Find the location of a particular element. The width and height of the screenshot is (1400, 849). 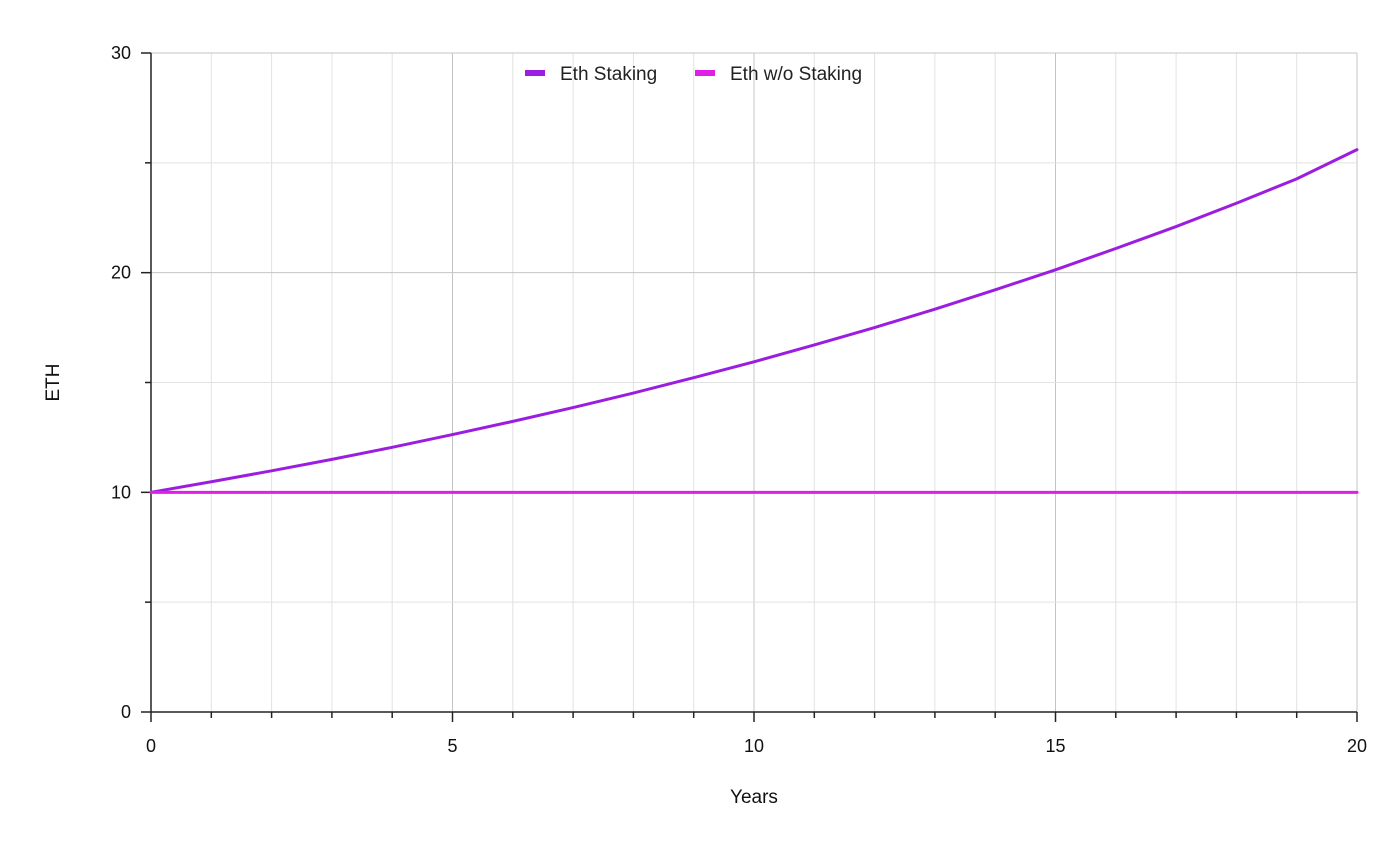

x-tick-label: 10 is located at coordinates (754, 746).